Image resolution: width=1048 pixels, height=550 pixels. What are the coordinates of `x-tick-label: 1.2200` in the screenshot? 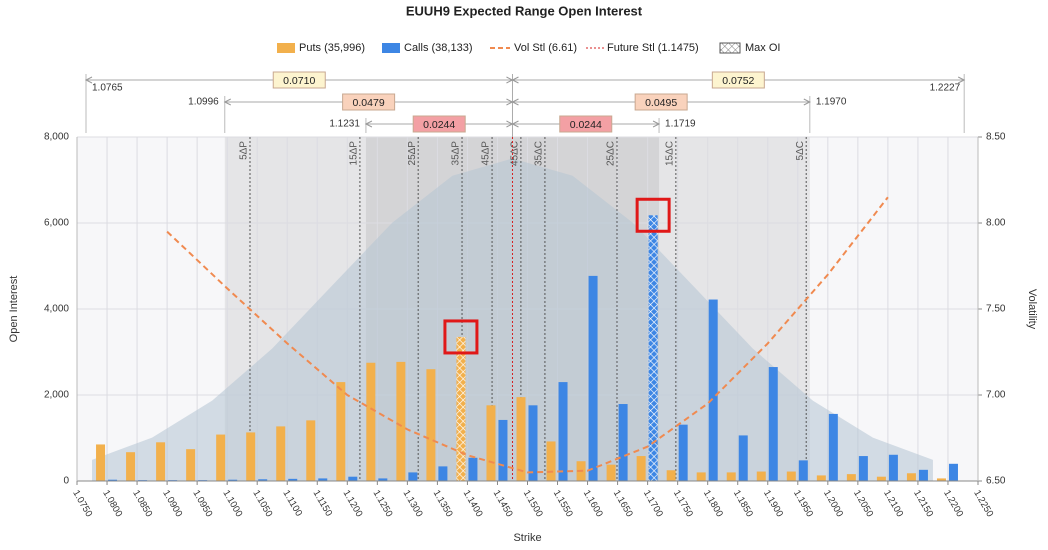 It's located at (953, 503).